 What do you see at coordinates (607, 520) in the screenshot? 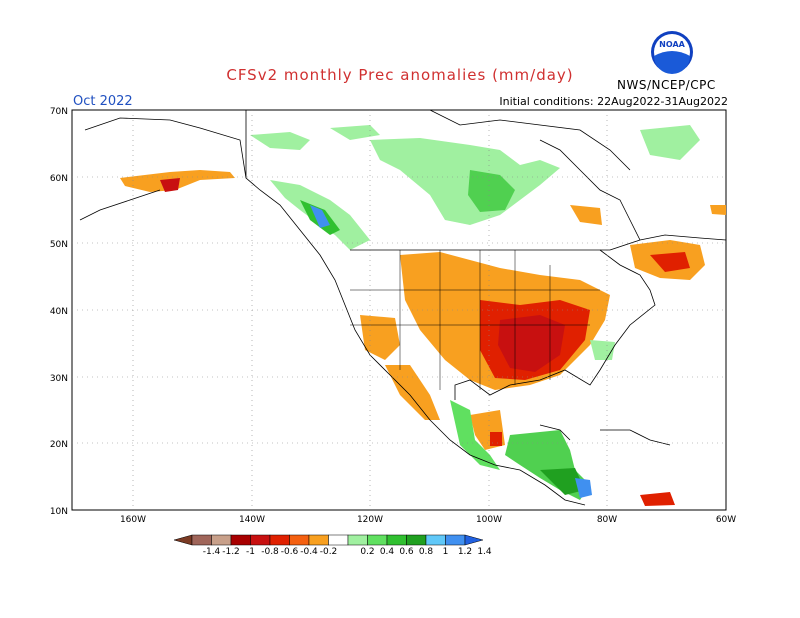
I see `lon-label: 80W` at bounding box center [607, 520].